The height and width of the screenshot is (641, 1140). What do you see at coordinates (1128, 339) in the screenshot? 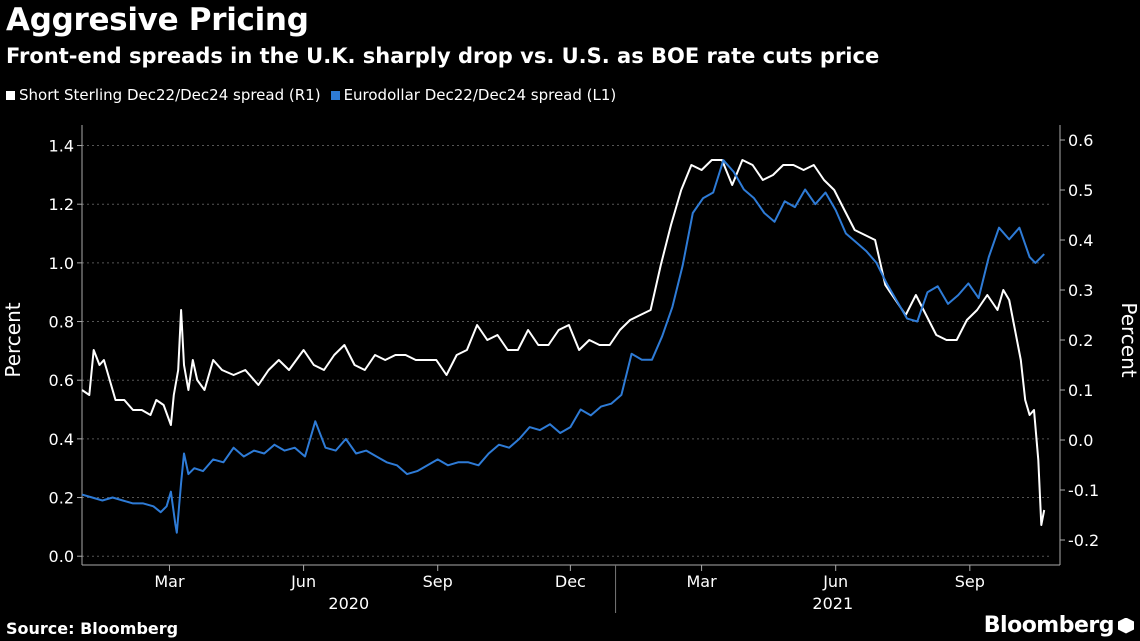
I see `right-axis-title: Percent` at bounding box center [1128, 339].